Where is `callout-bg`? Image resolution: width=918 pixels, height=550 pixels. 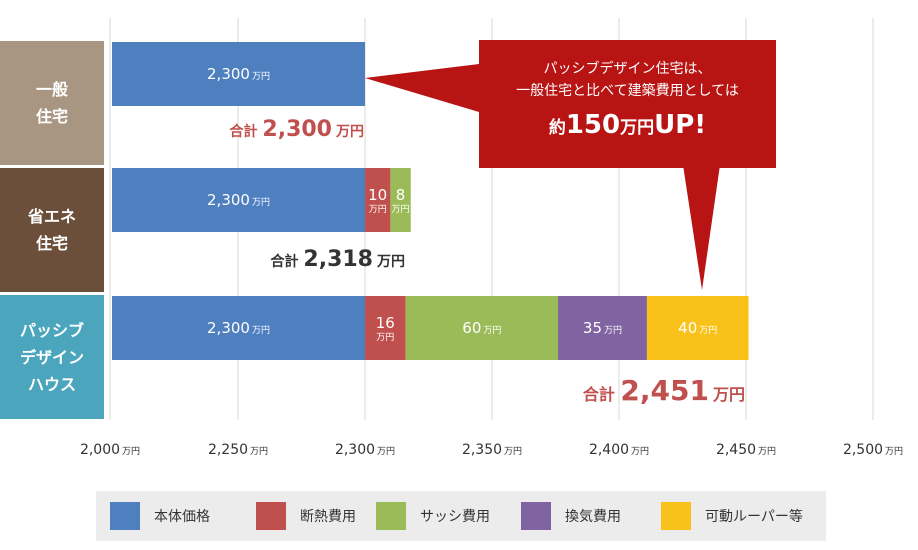 callout-bg is located at coordinates (627, 104).